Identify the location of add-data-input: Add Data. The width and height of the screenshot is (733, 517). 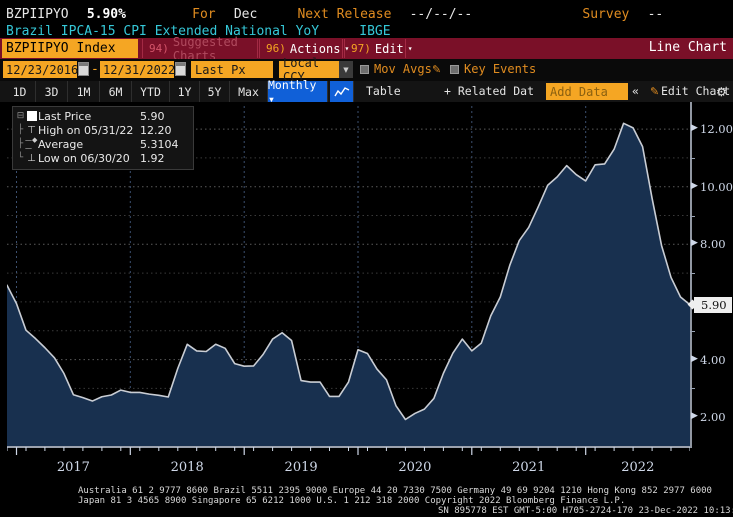
(587, 91).